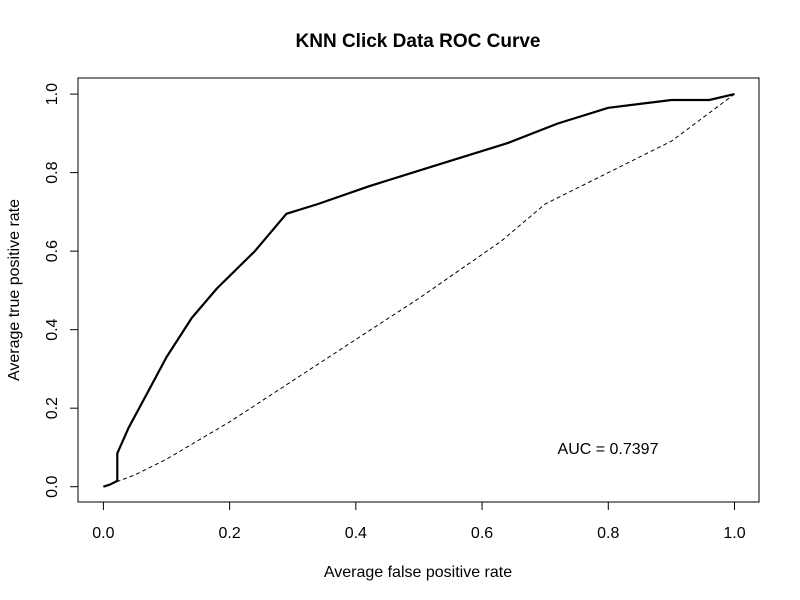 Image resolution: width=800 pixels, height=600 pixels. Describe the element at coordinates (734, 533) in the screenshot. I see `x-tick-label: 1.0` at that location.